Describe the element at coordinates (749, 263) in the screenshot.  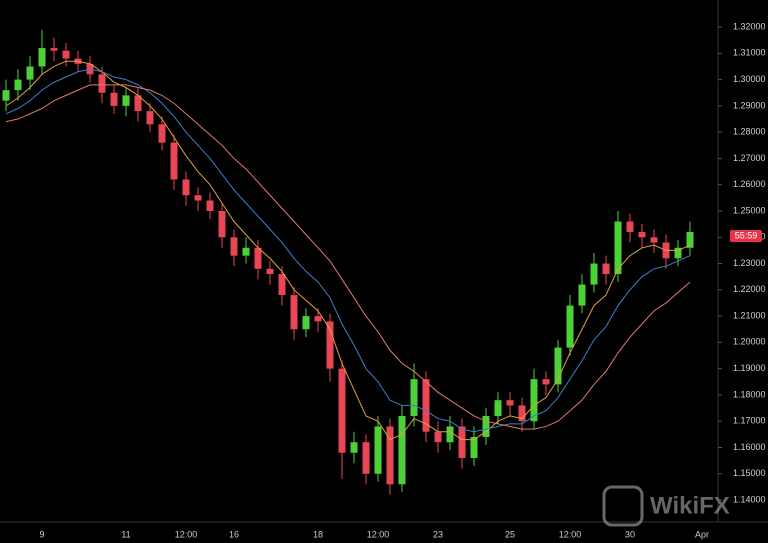
I see `y-tick-label: 1.23000` at that location.